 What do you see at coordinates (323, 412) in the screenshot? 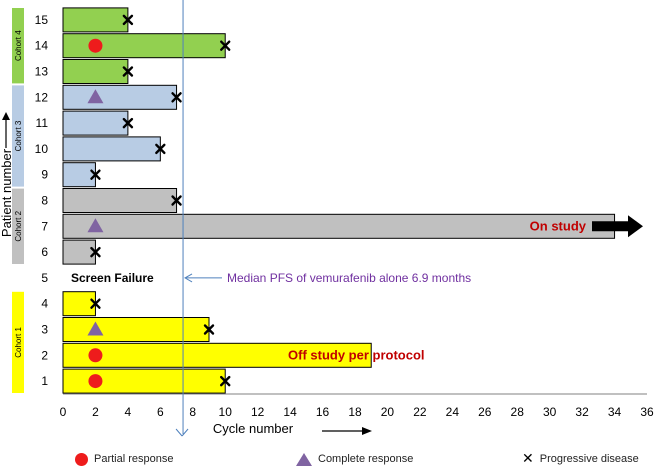
I see `x-tick-label: 16` at bounding box center [323, 412].